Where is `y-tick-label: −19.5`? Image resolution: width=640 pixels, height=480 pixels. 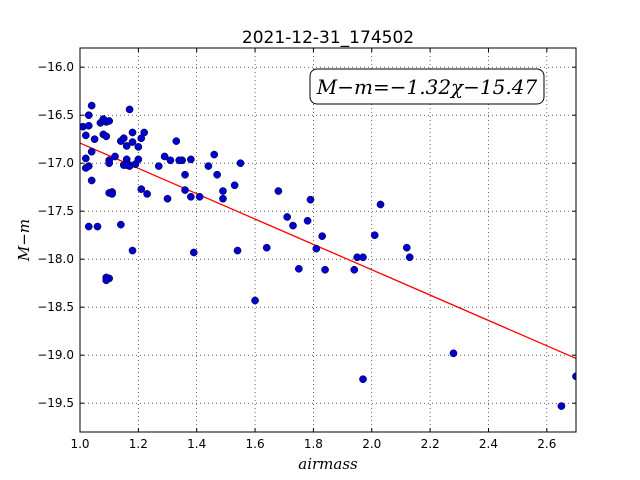 y-tick-label: −19.5 is located at coordinates (55, 403).